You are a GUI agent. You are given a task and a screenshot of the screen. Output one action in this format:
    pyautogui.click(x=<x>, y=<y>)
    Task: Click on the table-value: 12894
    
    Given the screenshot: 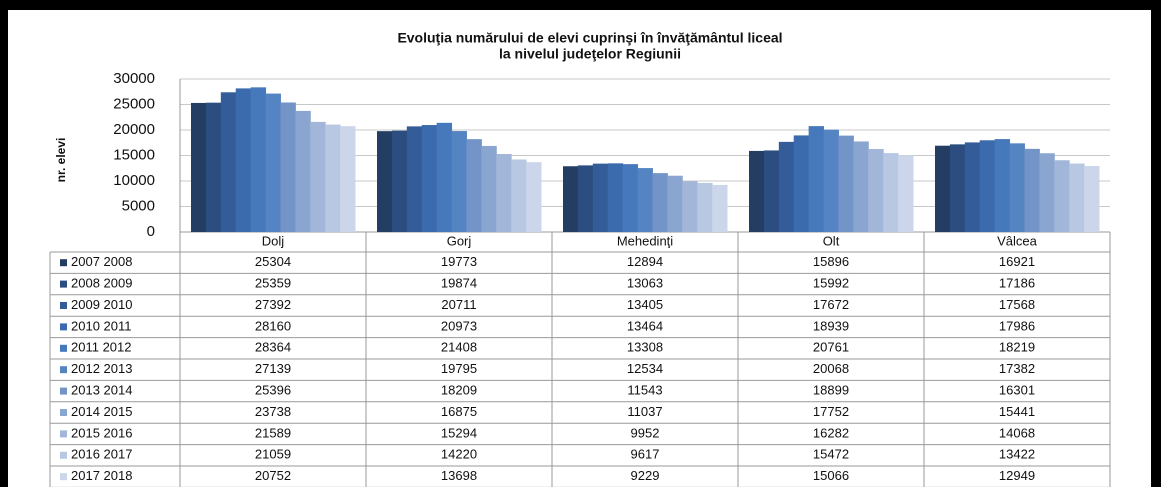 What is the action you would take?
    pyautogui.click(x=645, y=261)
    